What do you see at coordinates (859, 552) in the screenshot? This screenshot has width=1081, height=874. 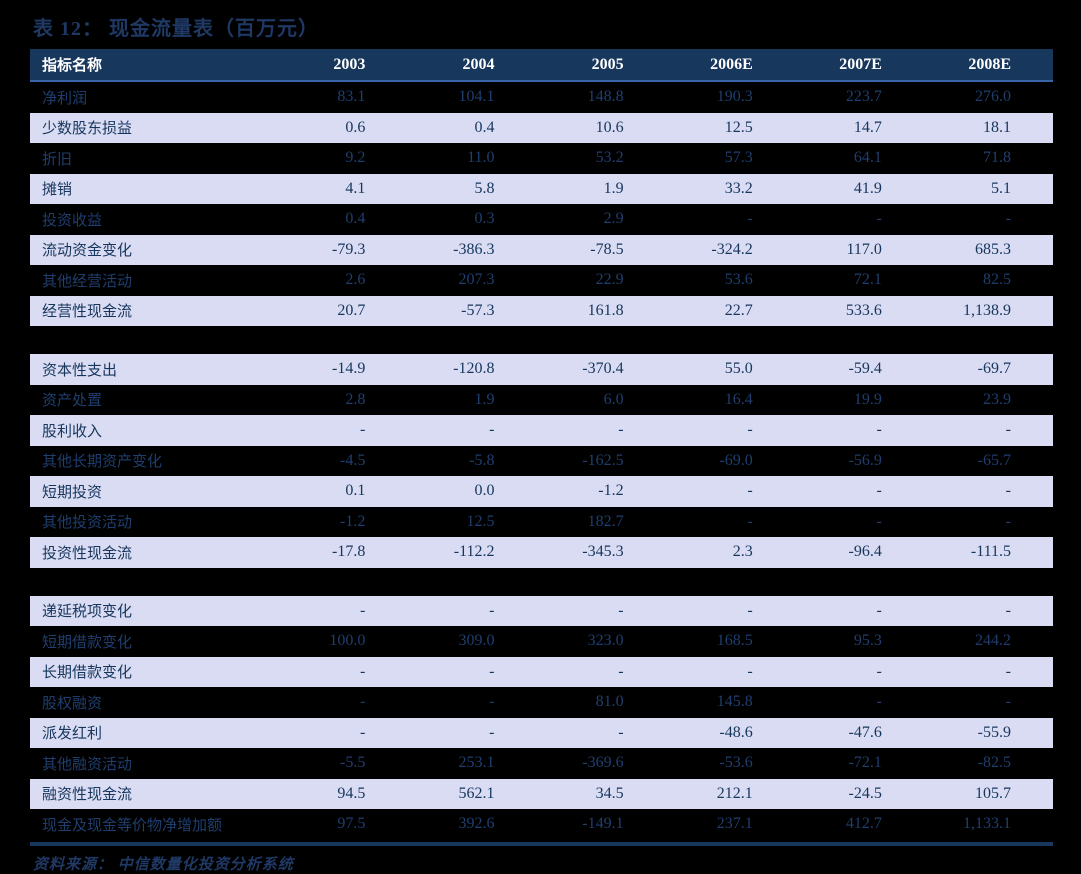 I see `cell-value: -96.4` at bounding box center [859, 552].